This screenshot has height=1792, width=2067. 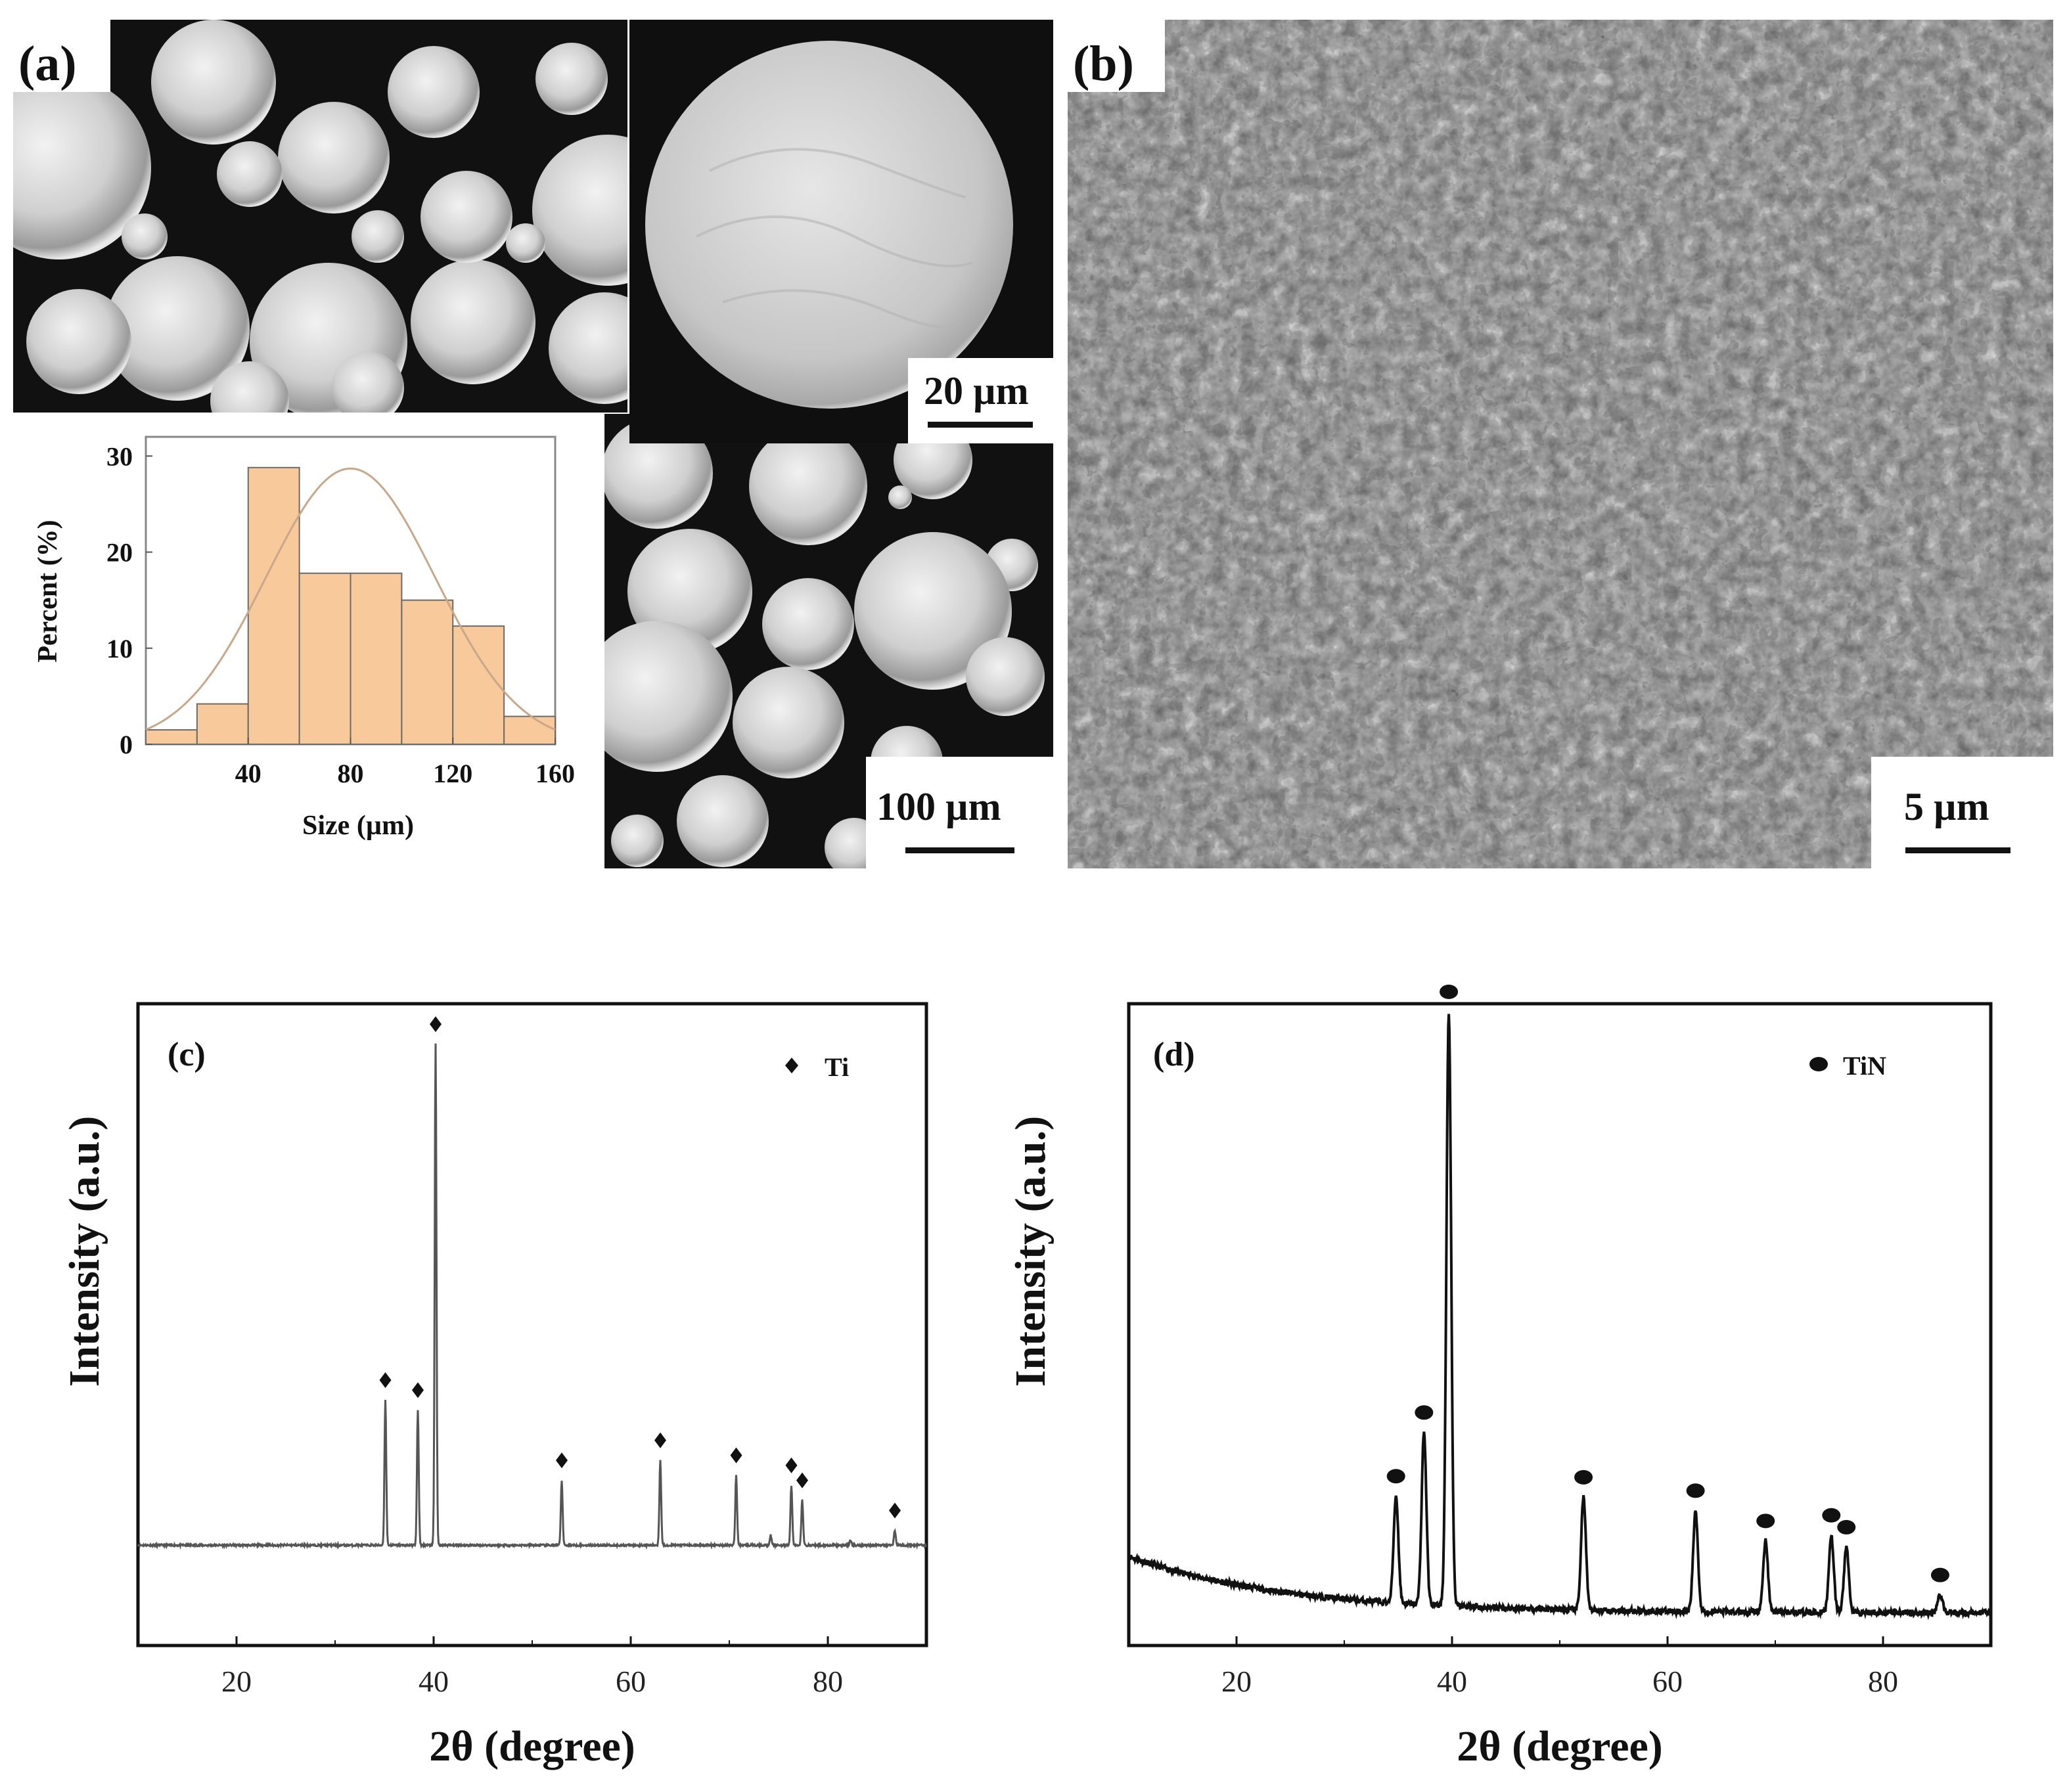 What do you see at coordinates (1865, 1066) in the screenshot?
I see `legend-tin: TiN` at bounding box center [1865, 1066].